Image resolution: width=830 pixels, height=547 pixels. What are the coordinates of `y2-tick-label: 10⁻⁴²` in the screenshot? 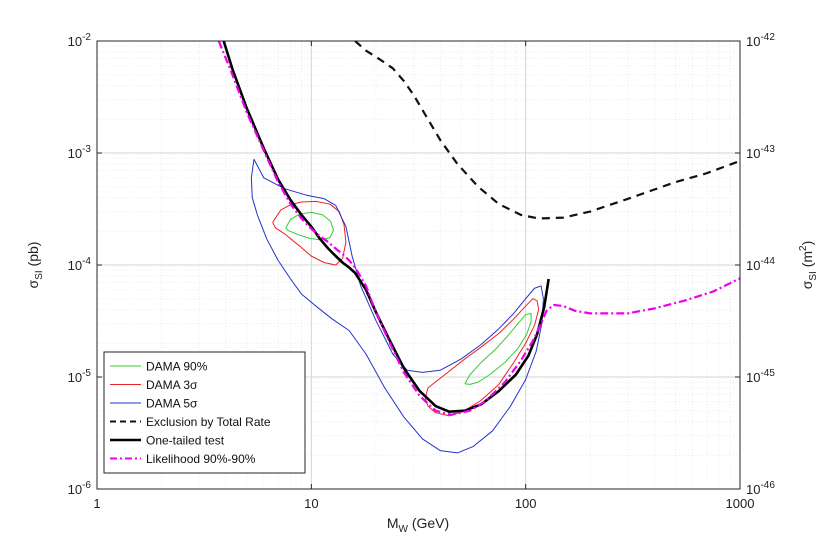 It's located at (760, 40).